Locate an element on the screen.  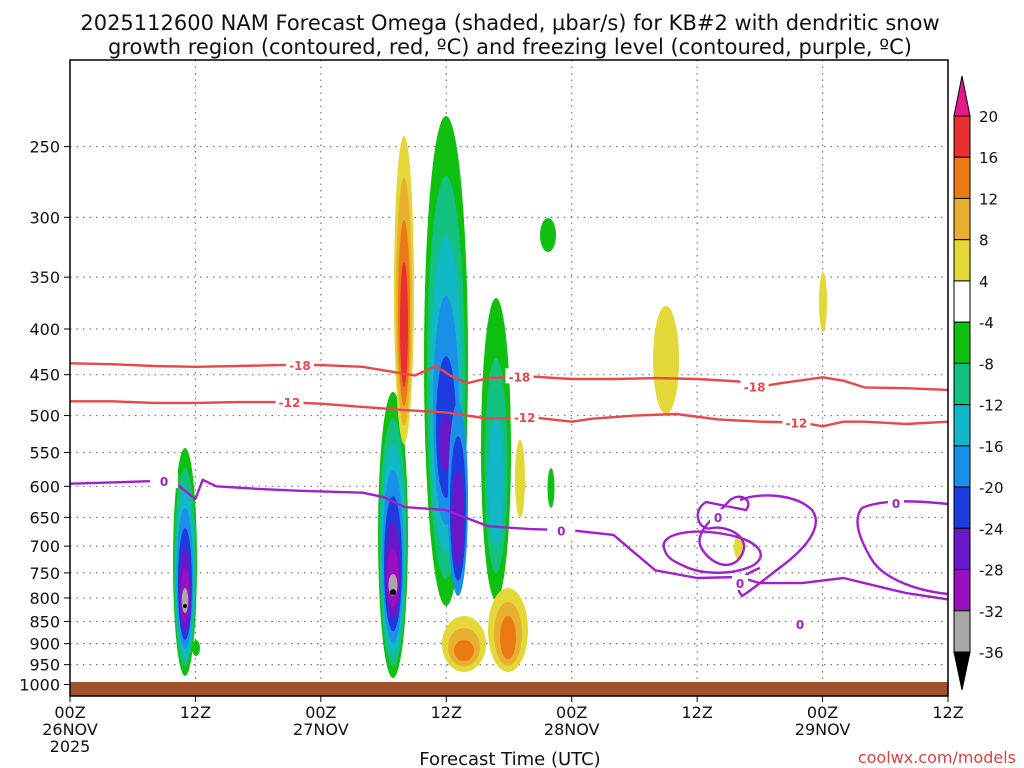
y-tick-label: 700 is located at coordinates (44, 546).